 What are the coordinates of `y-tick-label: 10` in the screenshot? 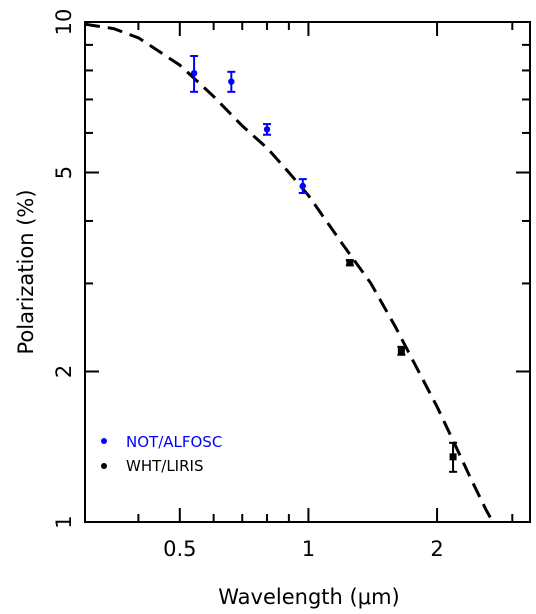 It's located at (64, 22).